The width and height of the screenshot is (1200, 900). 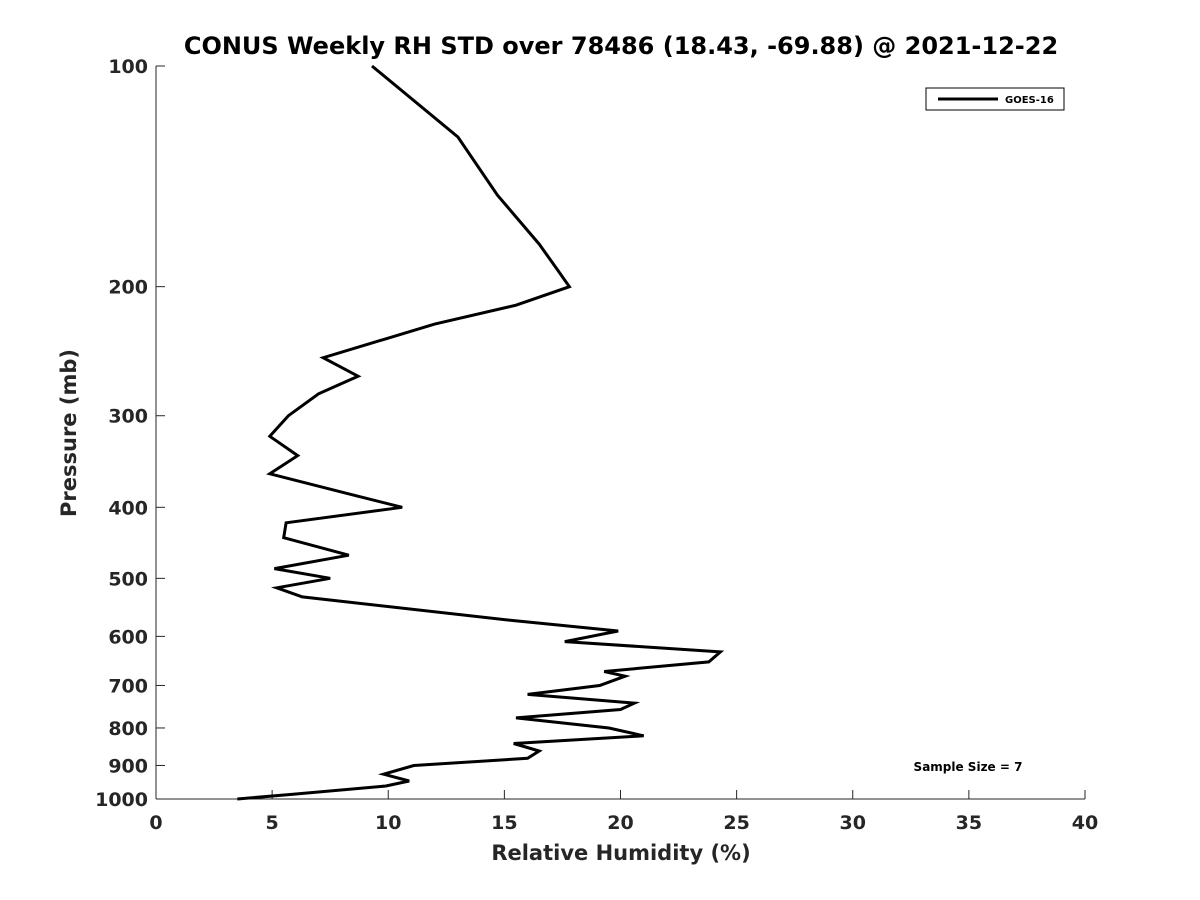 I want to click on y-tick-label: 300, so click(x=128, y=417).